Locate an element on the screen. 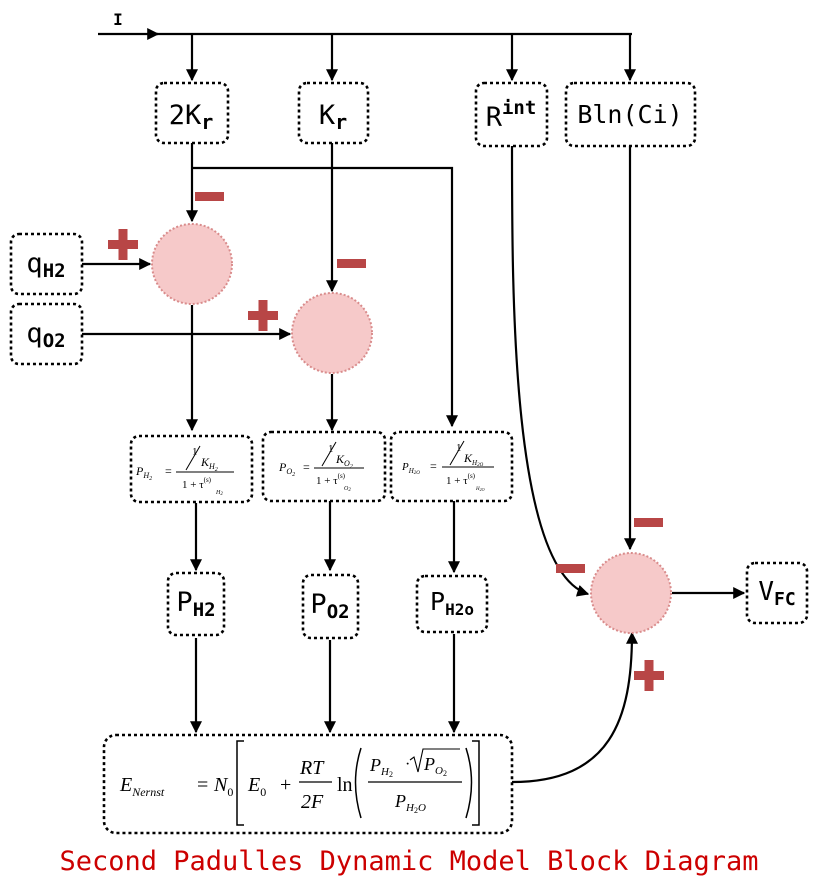 The height and width of the screenshot is (891, 818). block-kr: Kr is located at coordinates (333, 113).